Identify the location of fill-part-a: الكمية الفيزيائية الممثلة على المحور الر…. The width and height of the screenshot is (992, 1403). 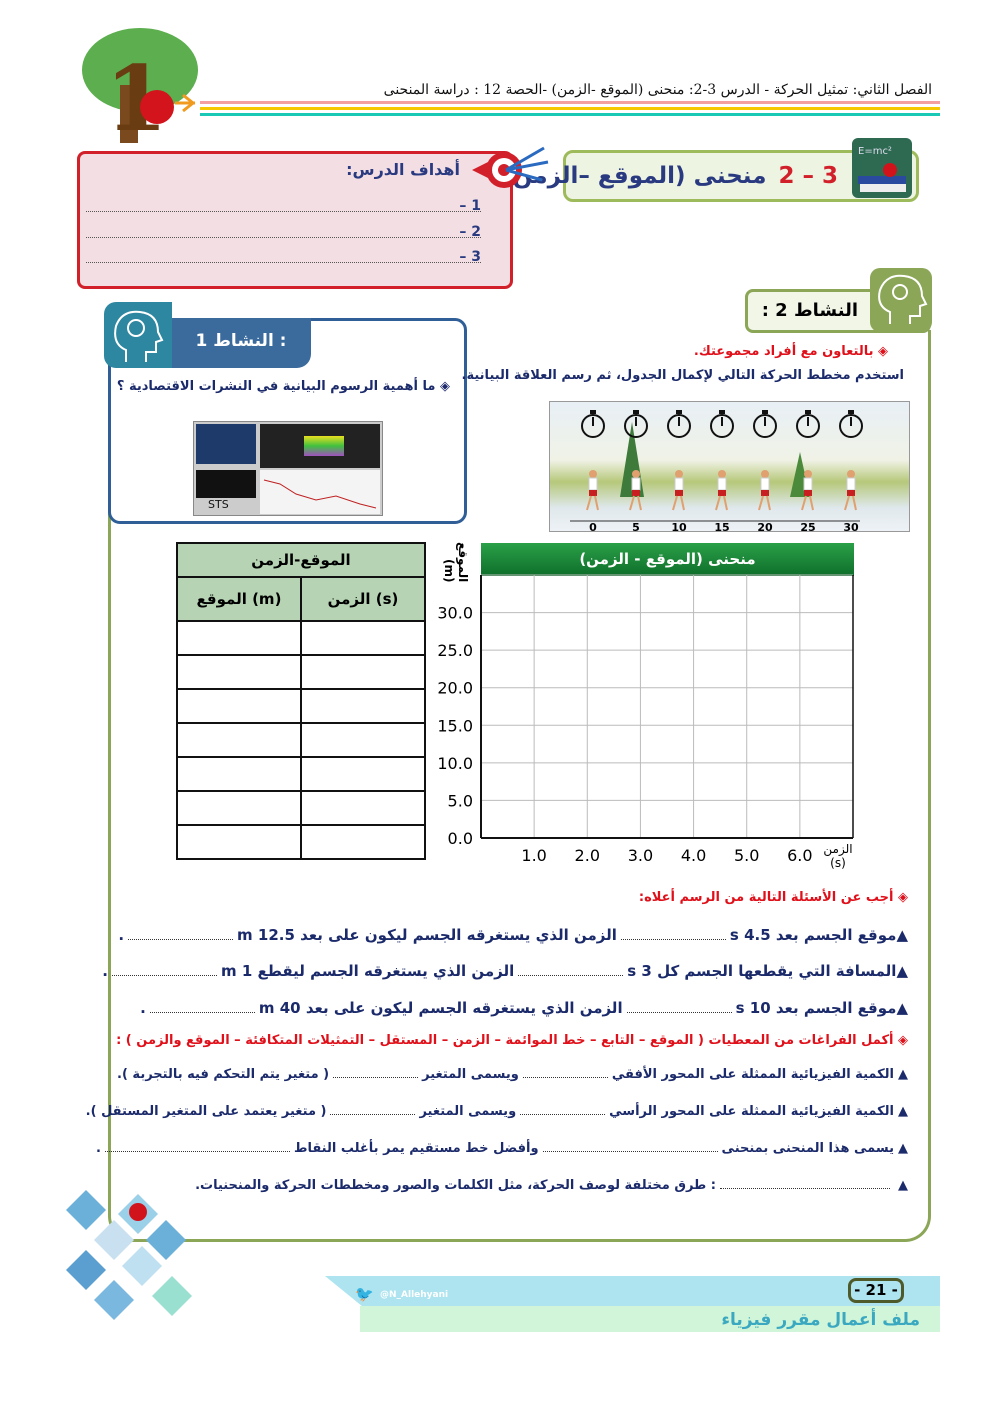
(751, 1111).